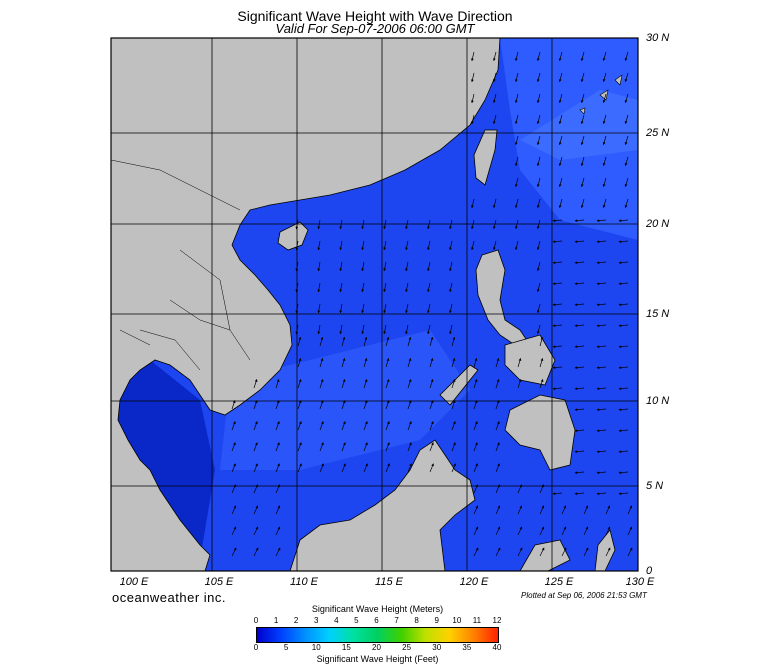 This screenshot has width=775, height=665. What do you see at coordinates (601, 94) in the screenshot?
I see `land-ryukyu` at bounding box center [601, 94].